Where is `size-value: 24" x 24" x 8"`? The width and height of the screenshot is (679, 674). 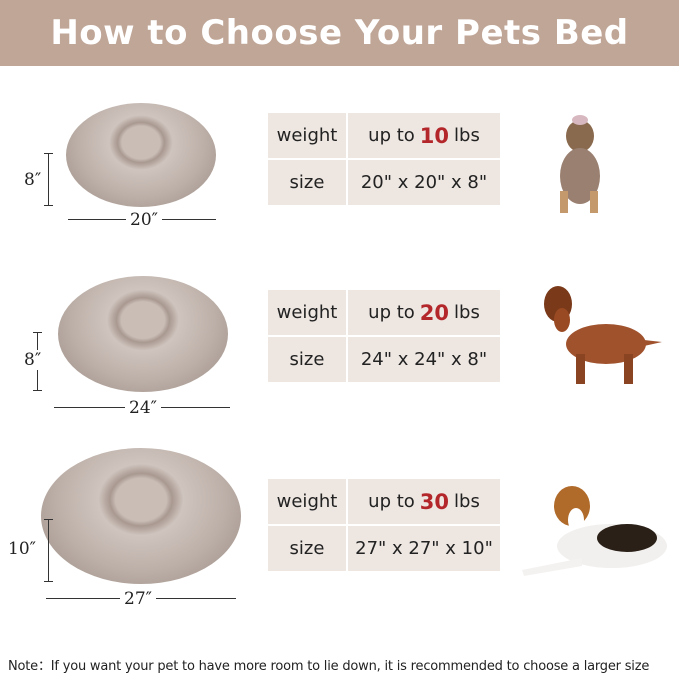
size-value: 24" x 24" x 8" is located at coordinates (424, 359).